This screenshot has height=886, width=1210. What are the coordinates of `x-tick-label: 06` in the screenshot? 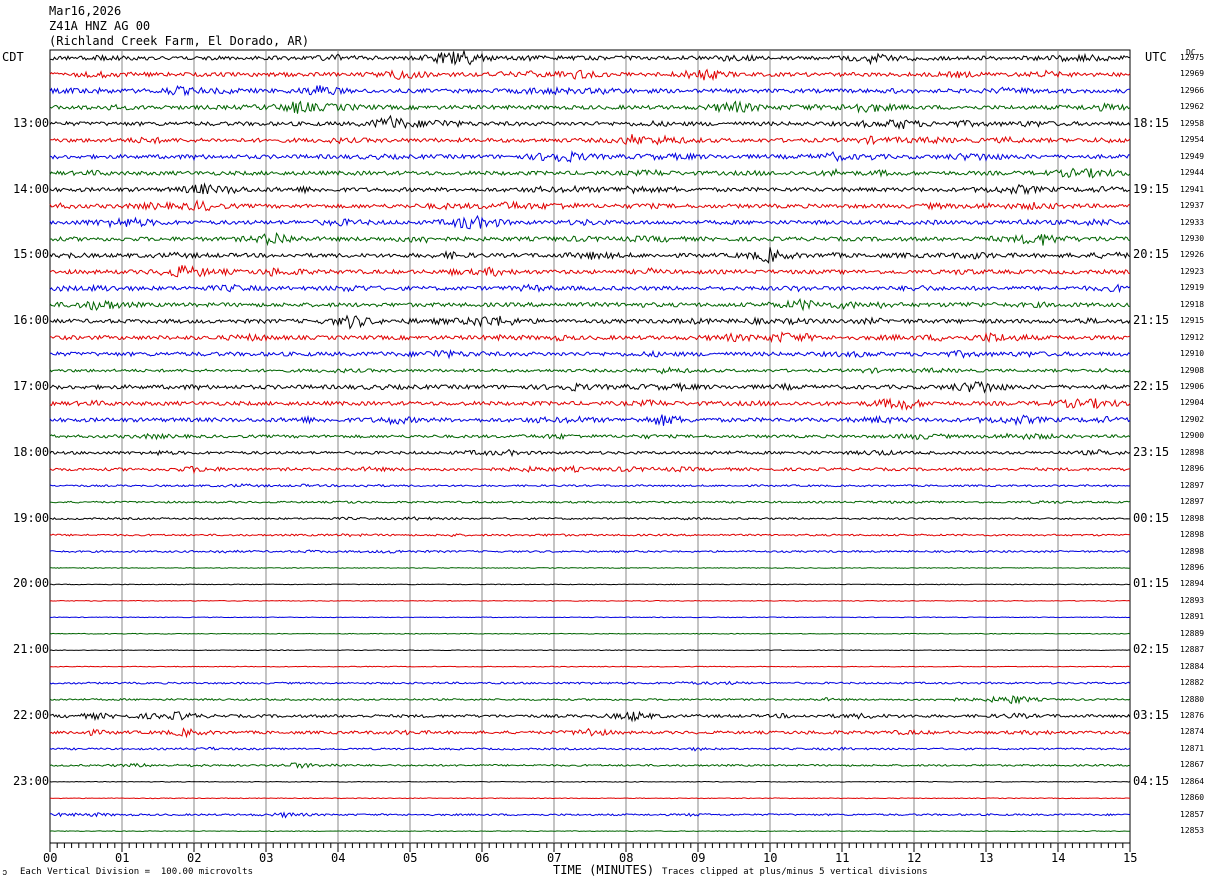 It's located at (482, 858).